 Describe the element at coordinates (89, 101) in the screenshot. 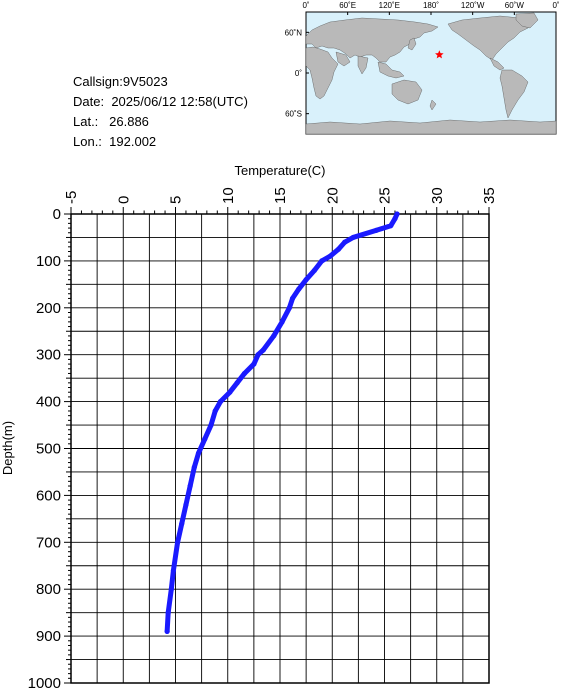

I see `date-label: Date:` at that location.